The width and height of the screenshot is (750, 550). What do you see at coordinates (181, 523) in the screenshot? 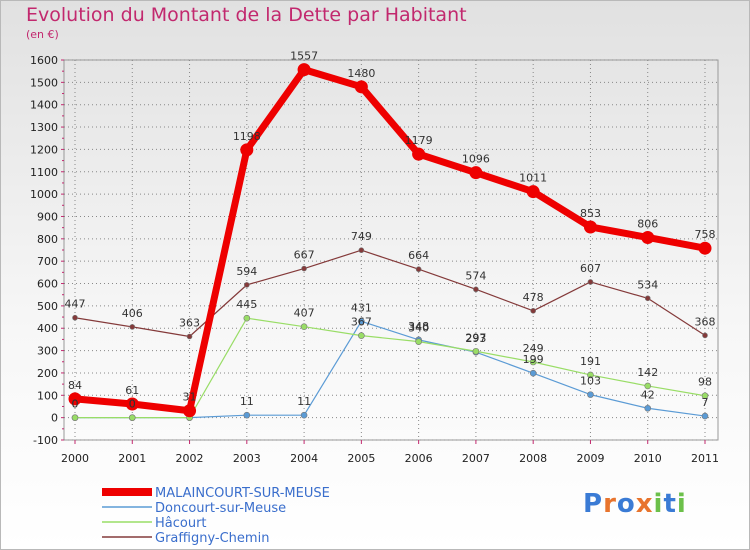
I see `legend-label: Hâcourt` at bounding box center [181, 523].